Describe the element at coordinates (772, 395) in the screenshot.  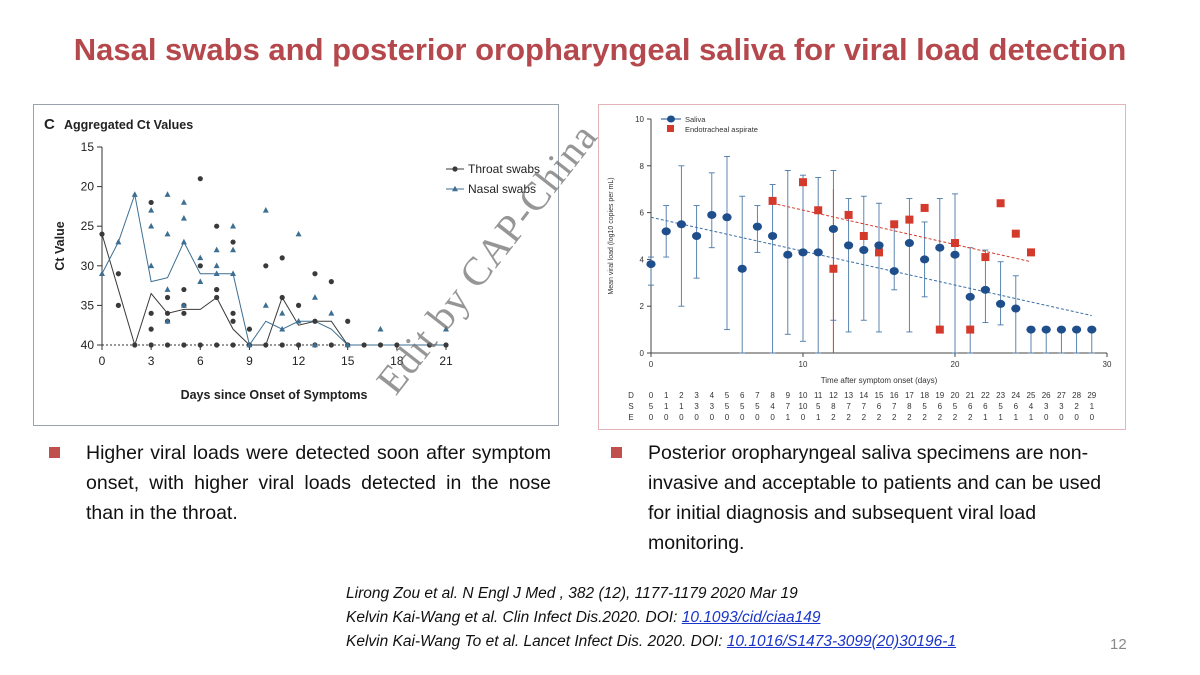
I see `table-day-cell: 8` at that location.